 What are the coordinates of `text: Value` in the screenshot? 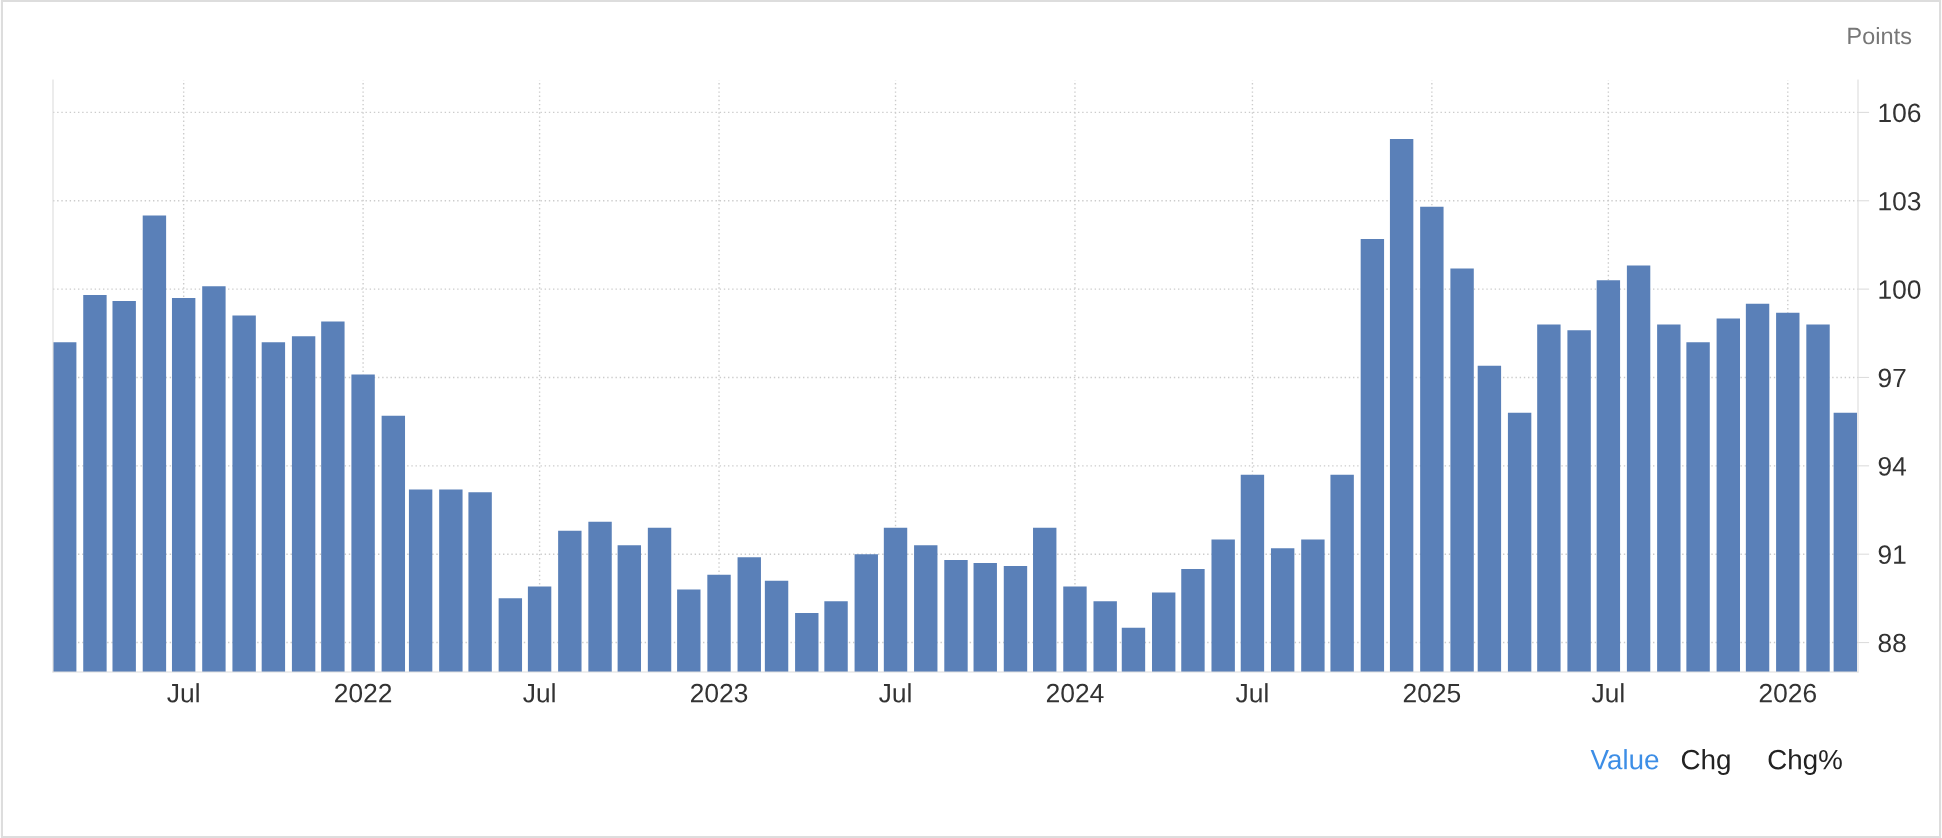 It's located at (1624, 759).